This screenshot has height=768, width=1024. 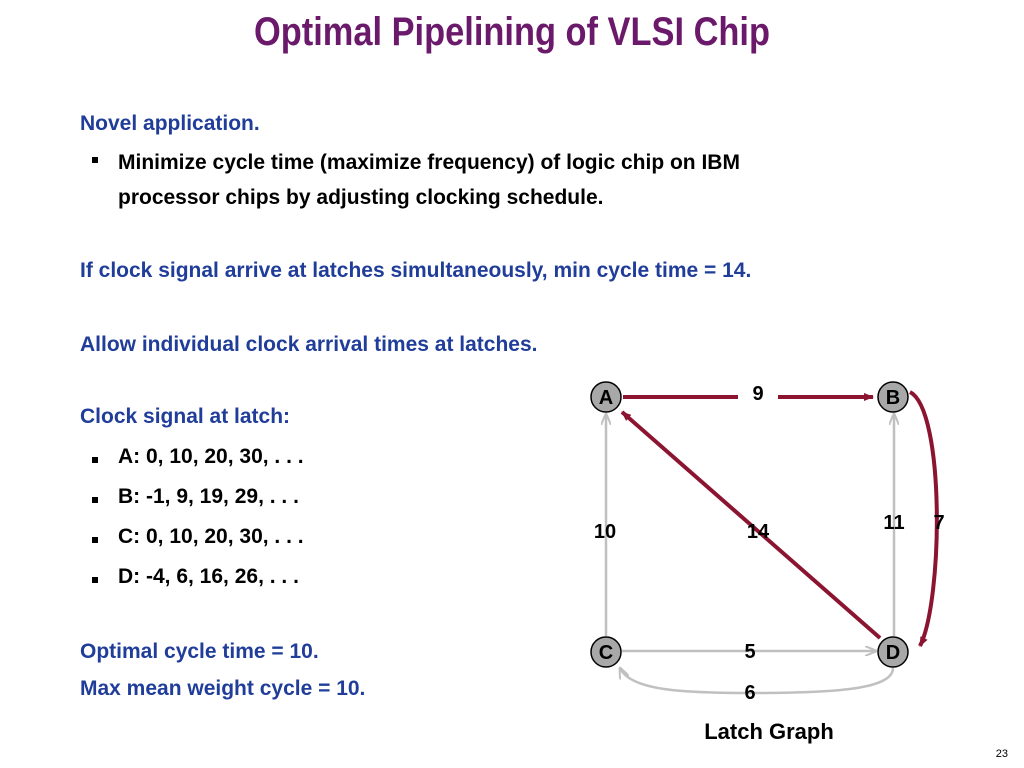 I want to click on edge-d-a, so click(x=751, y=525).